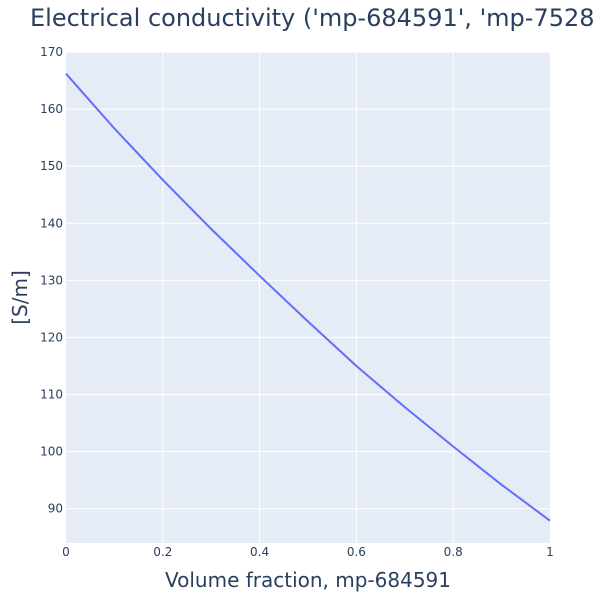  What do you see at coordinates (51, 223) in the screenshot?
I see `y-tick-label: 140` at bounding box center [51, 223].